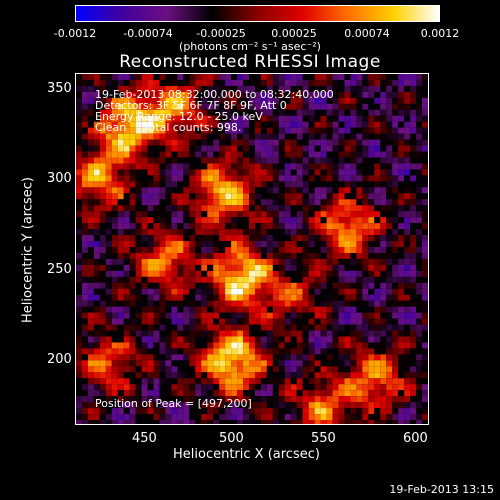 This screenshot has width=500, height=500. Describe the element at coordinates (59, 269) in the screenshot. I see `y-tick-label: 250` at that location.